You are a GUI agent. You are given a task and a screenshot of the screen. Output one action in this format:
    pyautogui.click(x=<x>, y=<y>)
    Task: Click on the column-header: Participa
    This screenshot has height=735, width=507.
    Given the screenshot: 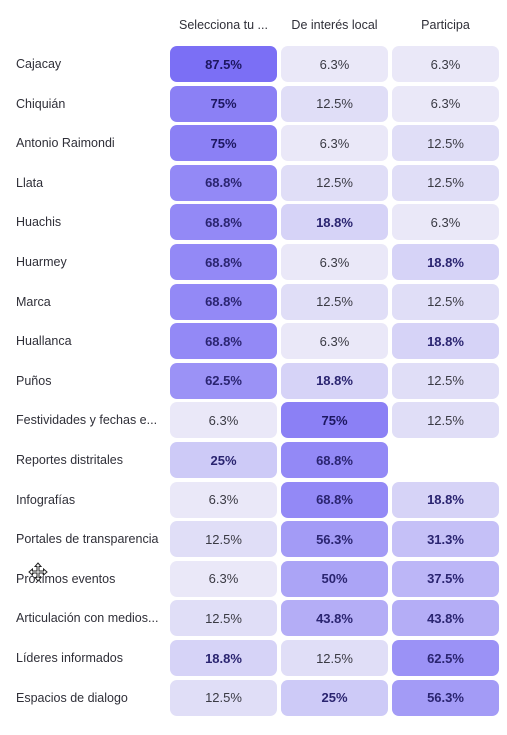 What is the action you would take?
    pyautogui.click(x=445, y=25)
    